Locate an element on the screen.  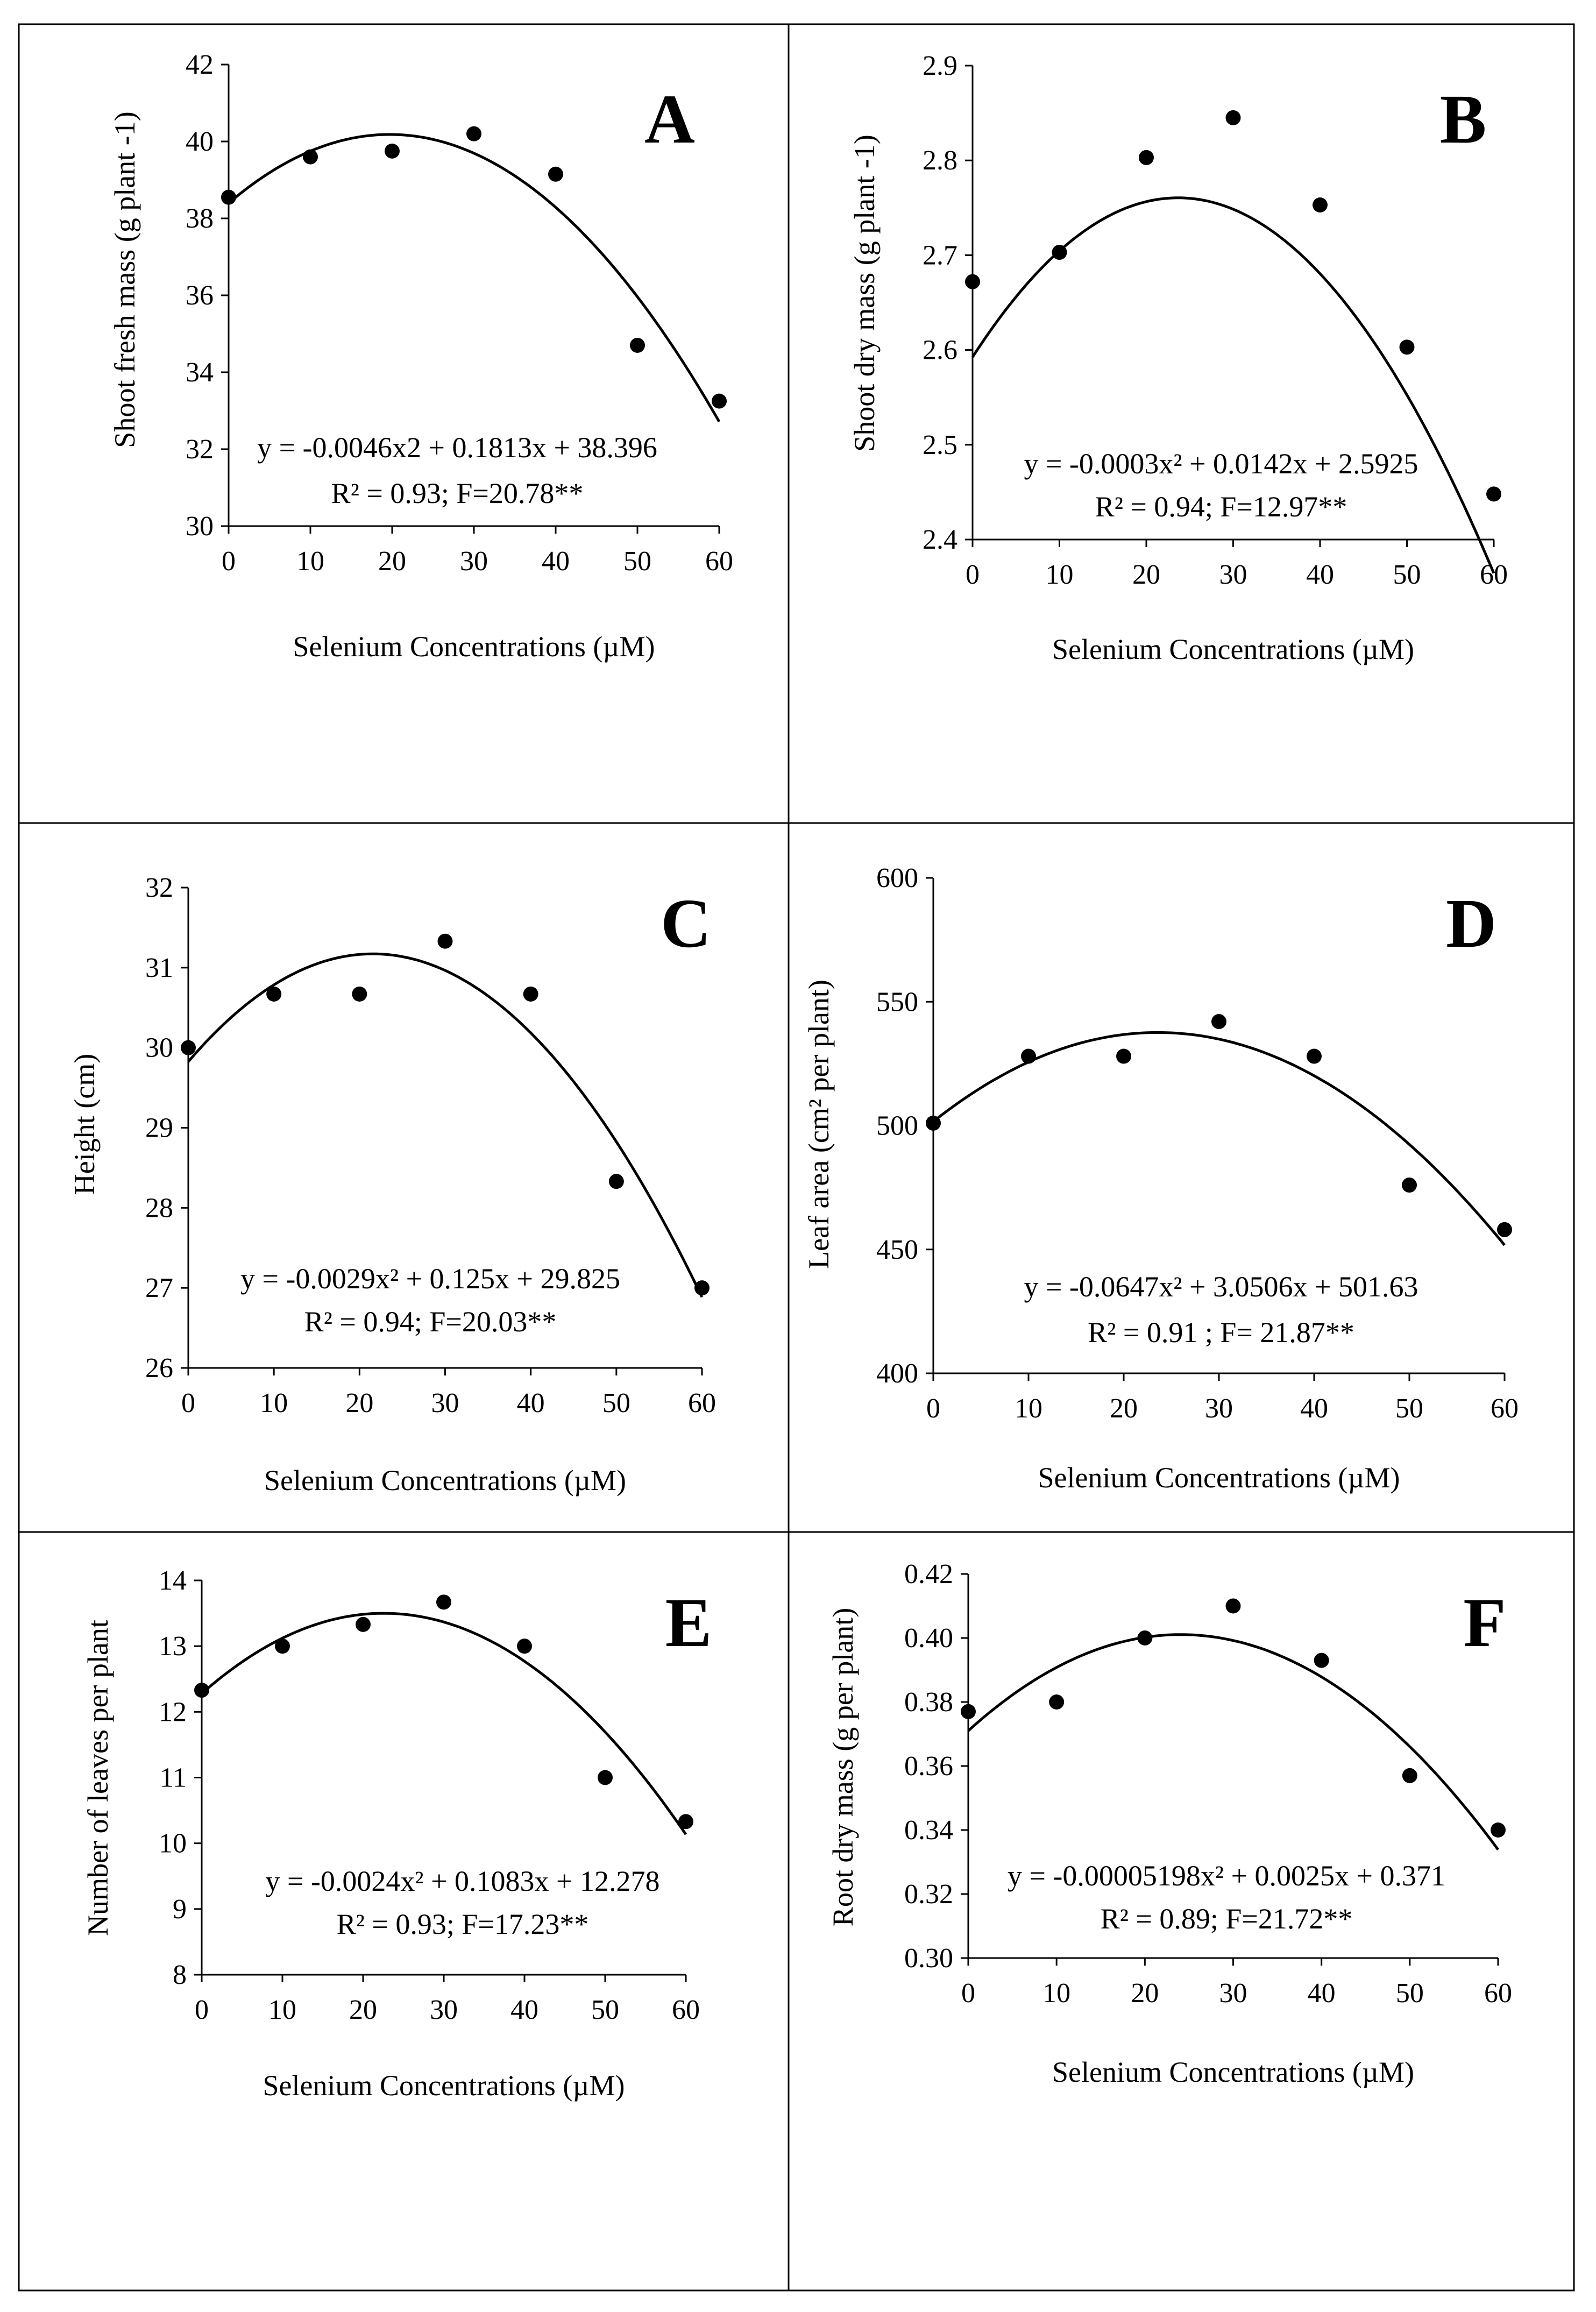
y-axis-title: Leaf area (cm² per plant) is located at coordinates (819, 1124).